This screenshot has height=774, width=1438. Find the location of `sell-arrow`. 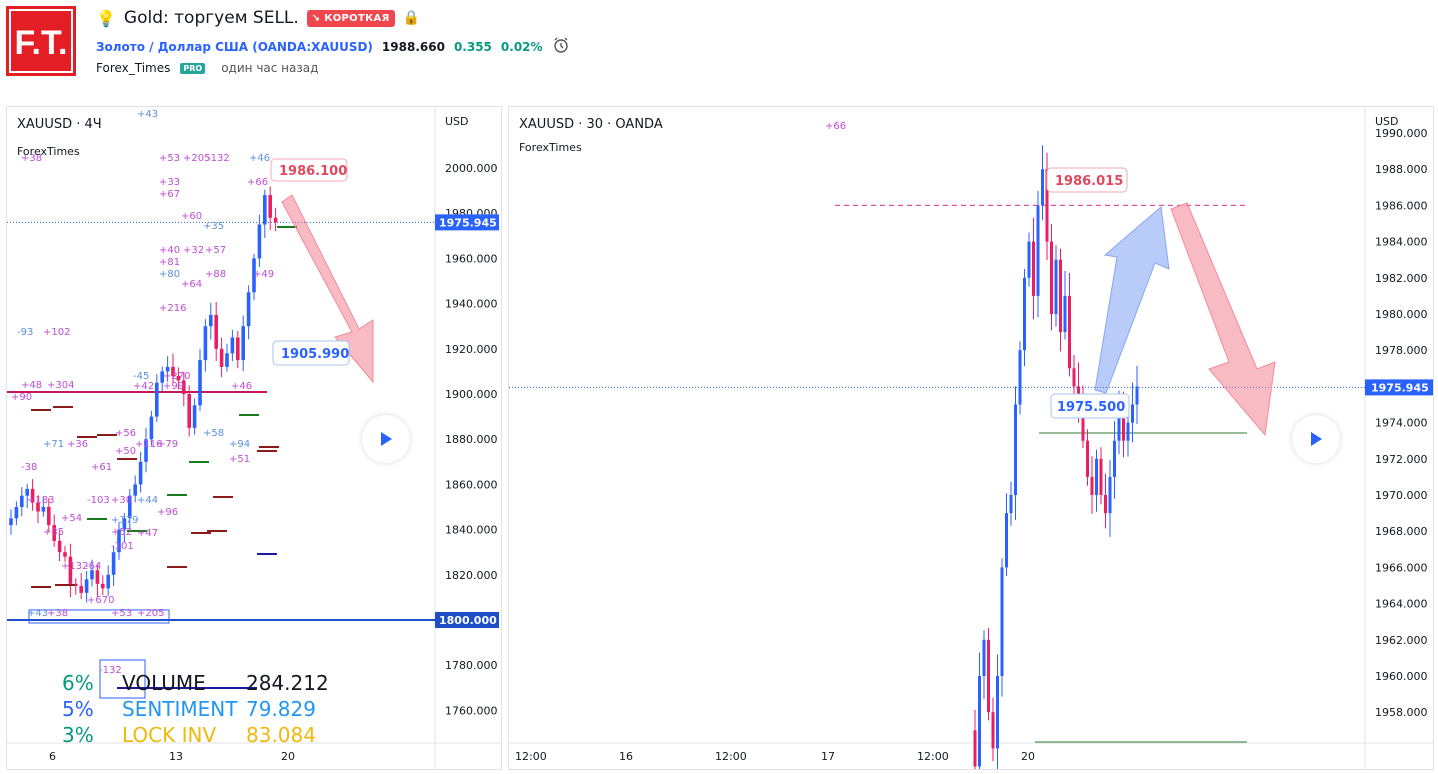

sell-arrow is located at coordinates (1223, 319).